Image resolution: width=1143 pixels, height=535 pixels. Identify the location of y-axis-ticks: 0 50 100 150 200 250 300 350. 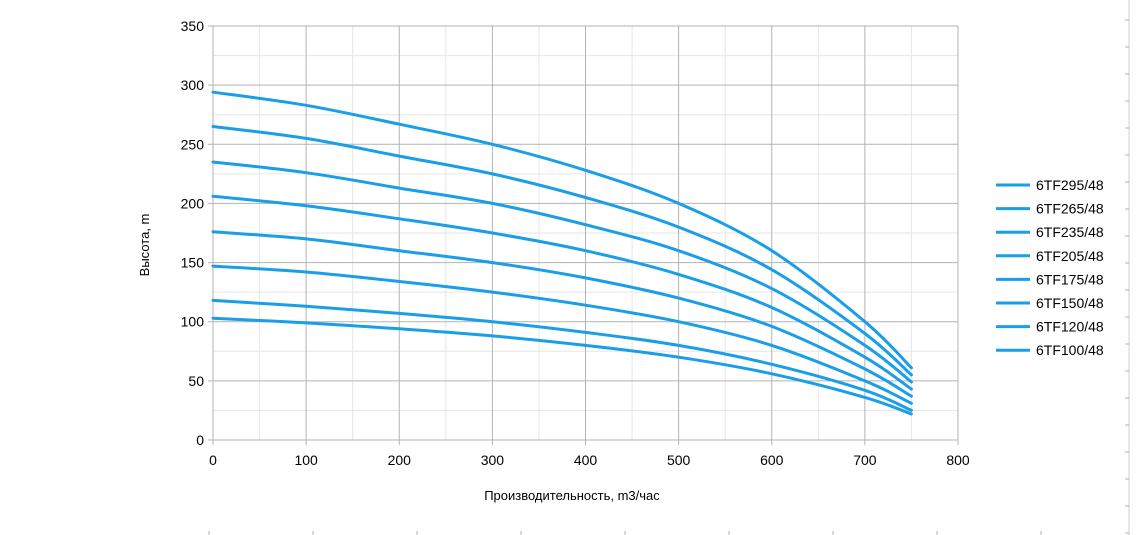
(193, 233).